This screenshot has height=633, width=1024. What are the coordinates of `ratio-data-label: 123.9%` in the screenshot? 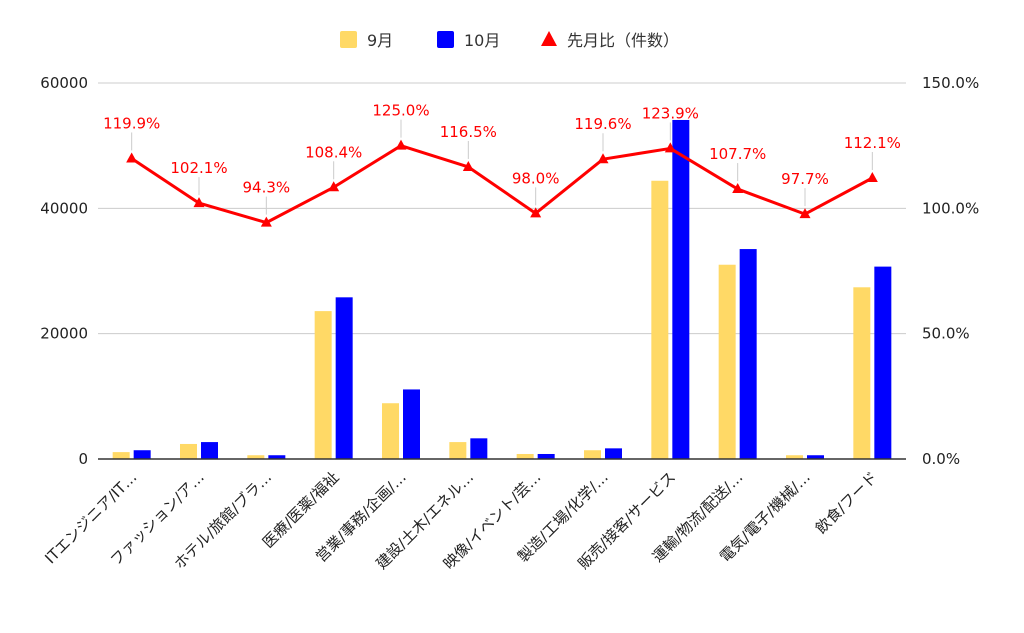 It's located at (670, 113).